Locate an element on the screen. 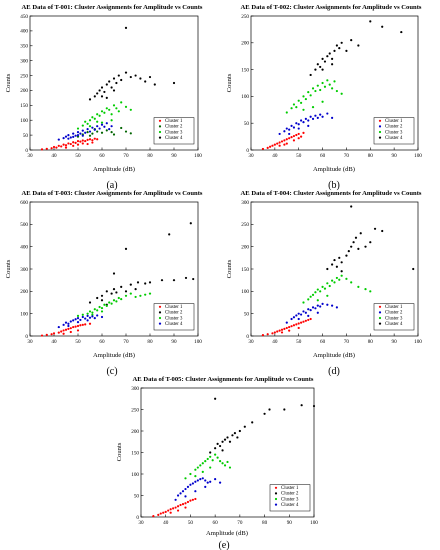 The width and height of the screenshot is (440, 550). panel-d-legend-label: Cluster 2 is located at coordinates (394, 313).